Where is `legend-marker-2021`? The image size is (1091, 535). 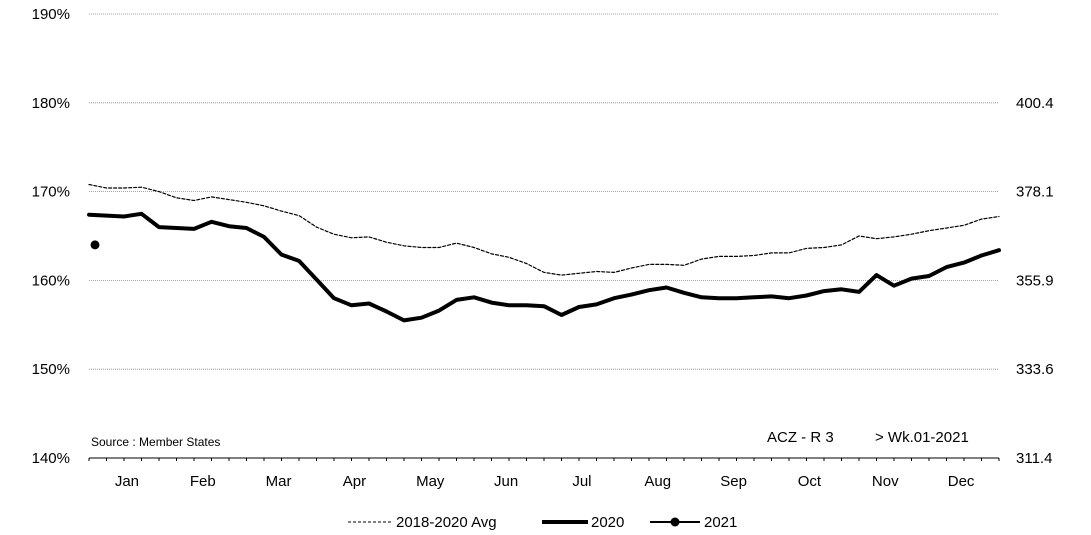
legend-marker-2021 is located at coordinates (675, 522).